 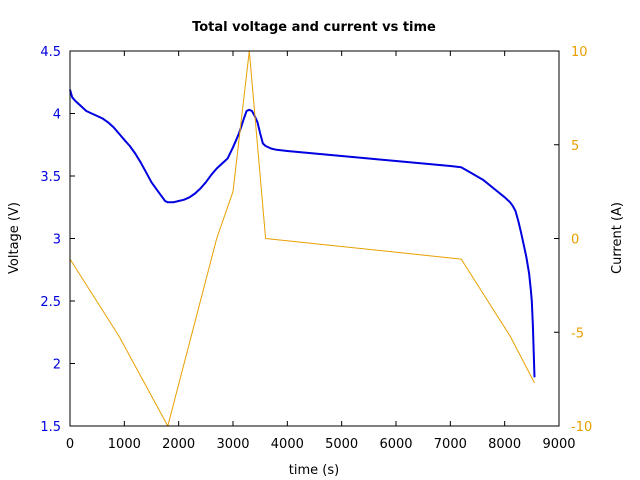 What do you see at coordinates (57, 240) in the screenshot?
I see `y-left-tick-label: 3` at bounding box center [57, 240].